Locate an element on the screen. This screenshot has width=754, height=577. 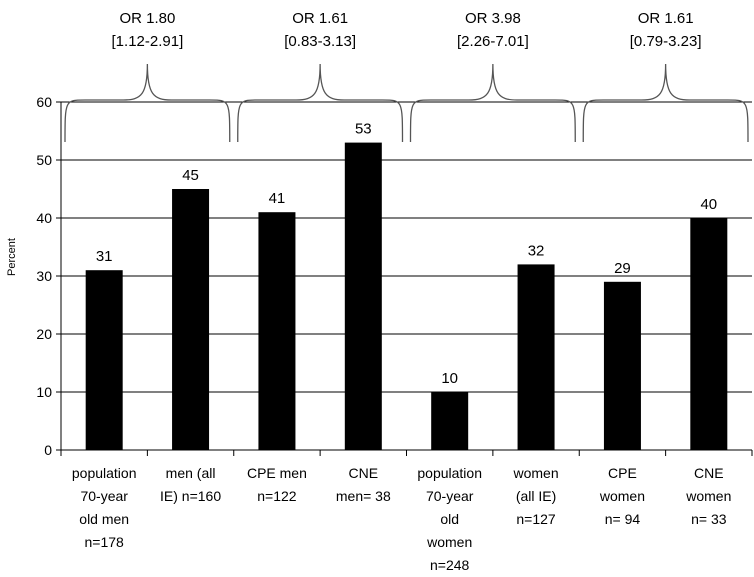
braces is located at coordinates (406, 103).